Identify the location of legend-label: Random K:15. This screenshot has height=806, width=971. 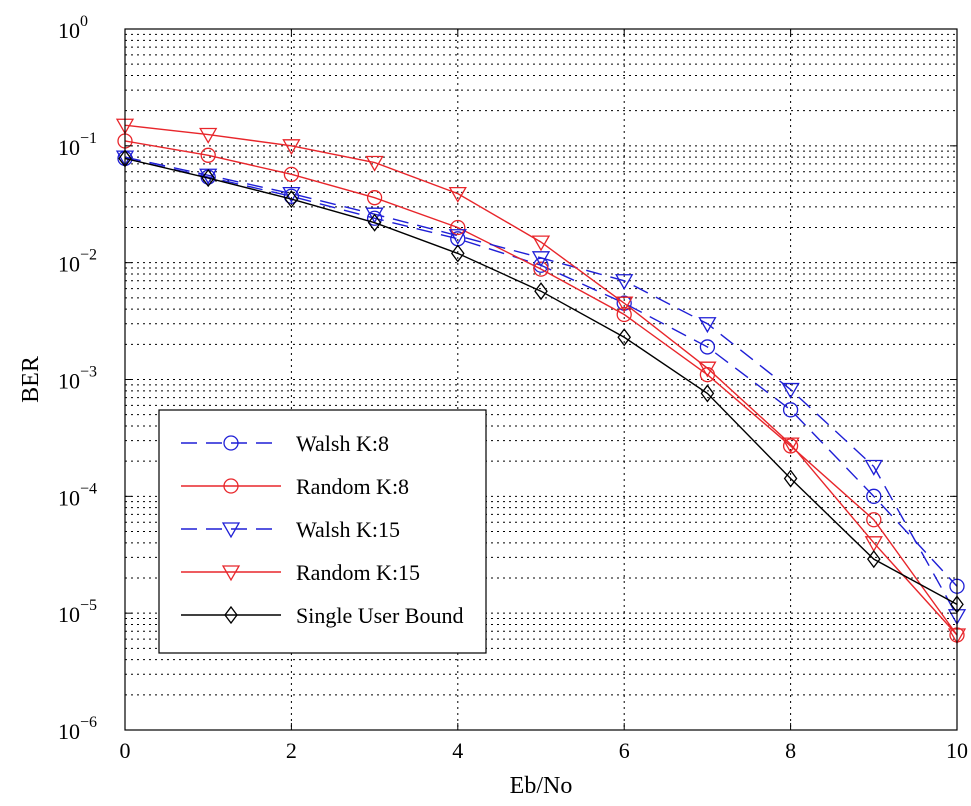
(358, 572).